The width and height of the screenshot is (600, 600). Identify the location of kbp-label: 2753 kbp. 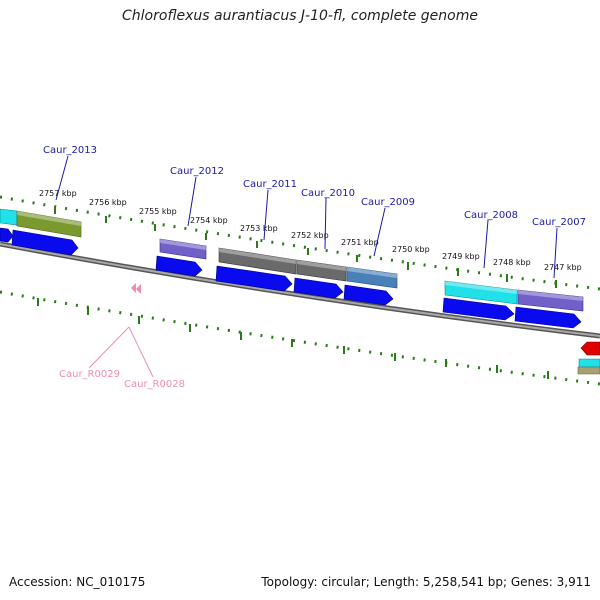
(259, 228).